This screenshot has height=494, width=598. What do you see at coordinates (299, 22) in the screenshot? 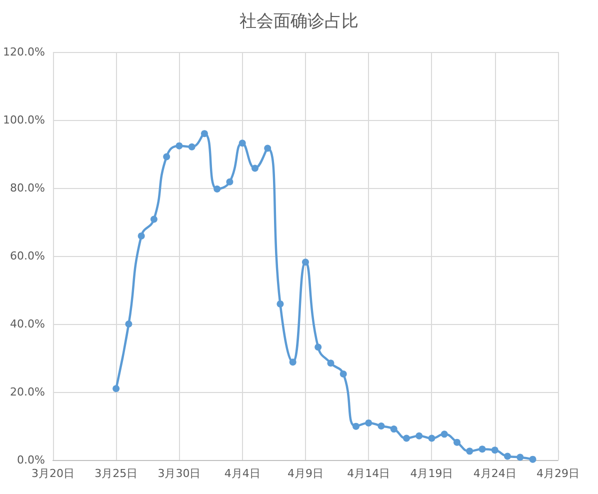
I see `chart-title: 社会面确诊占比` at bounding box center [299, 22].